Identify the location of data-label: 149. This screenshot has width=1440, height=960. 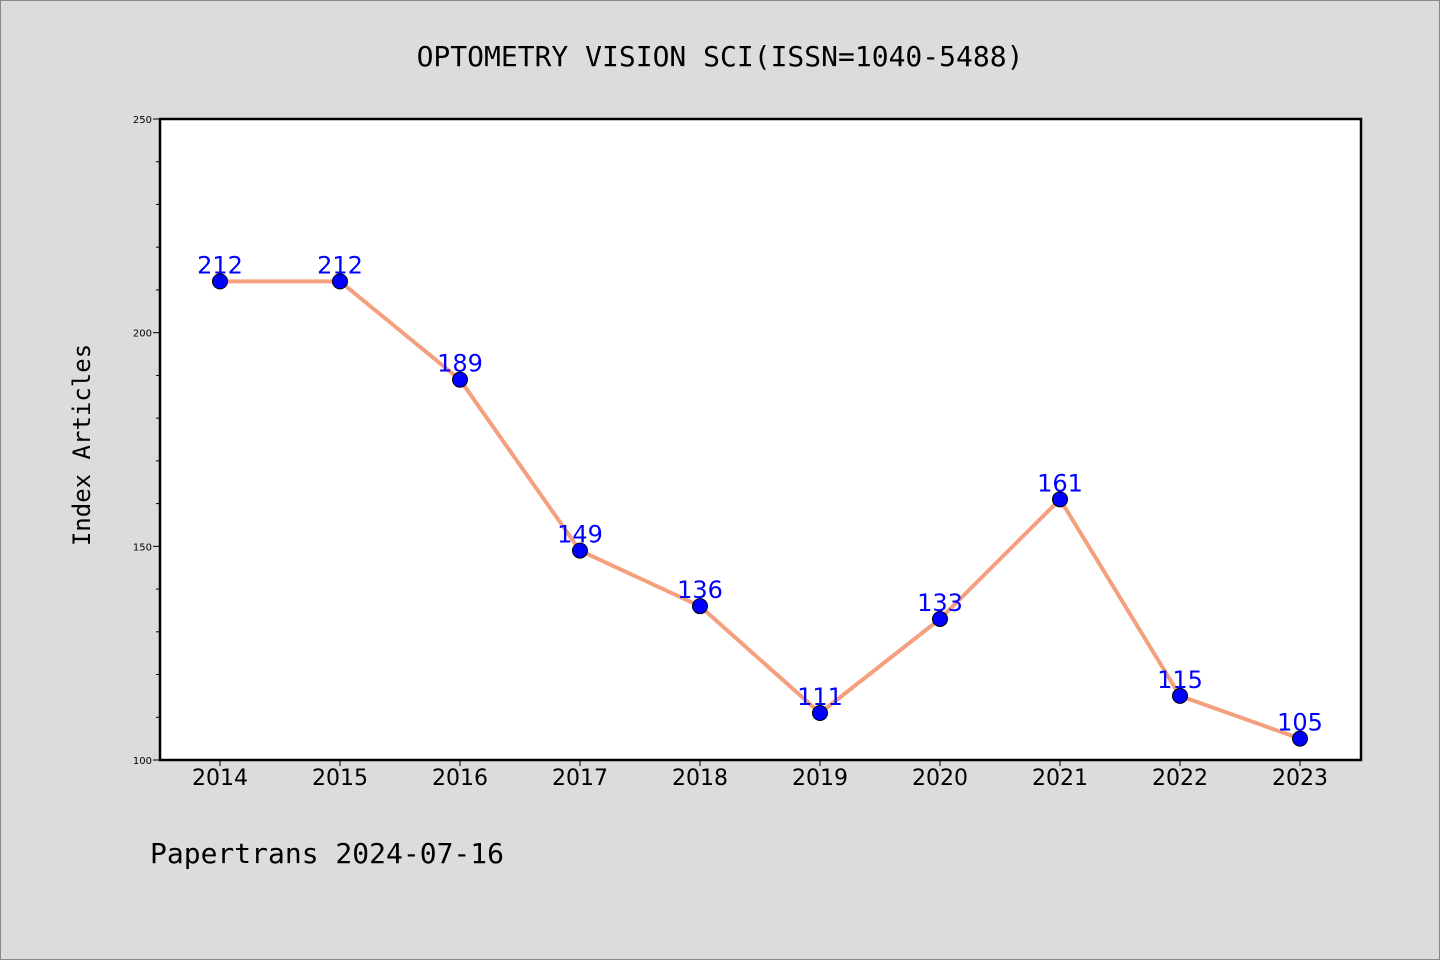
(580, 535).